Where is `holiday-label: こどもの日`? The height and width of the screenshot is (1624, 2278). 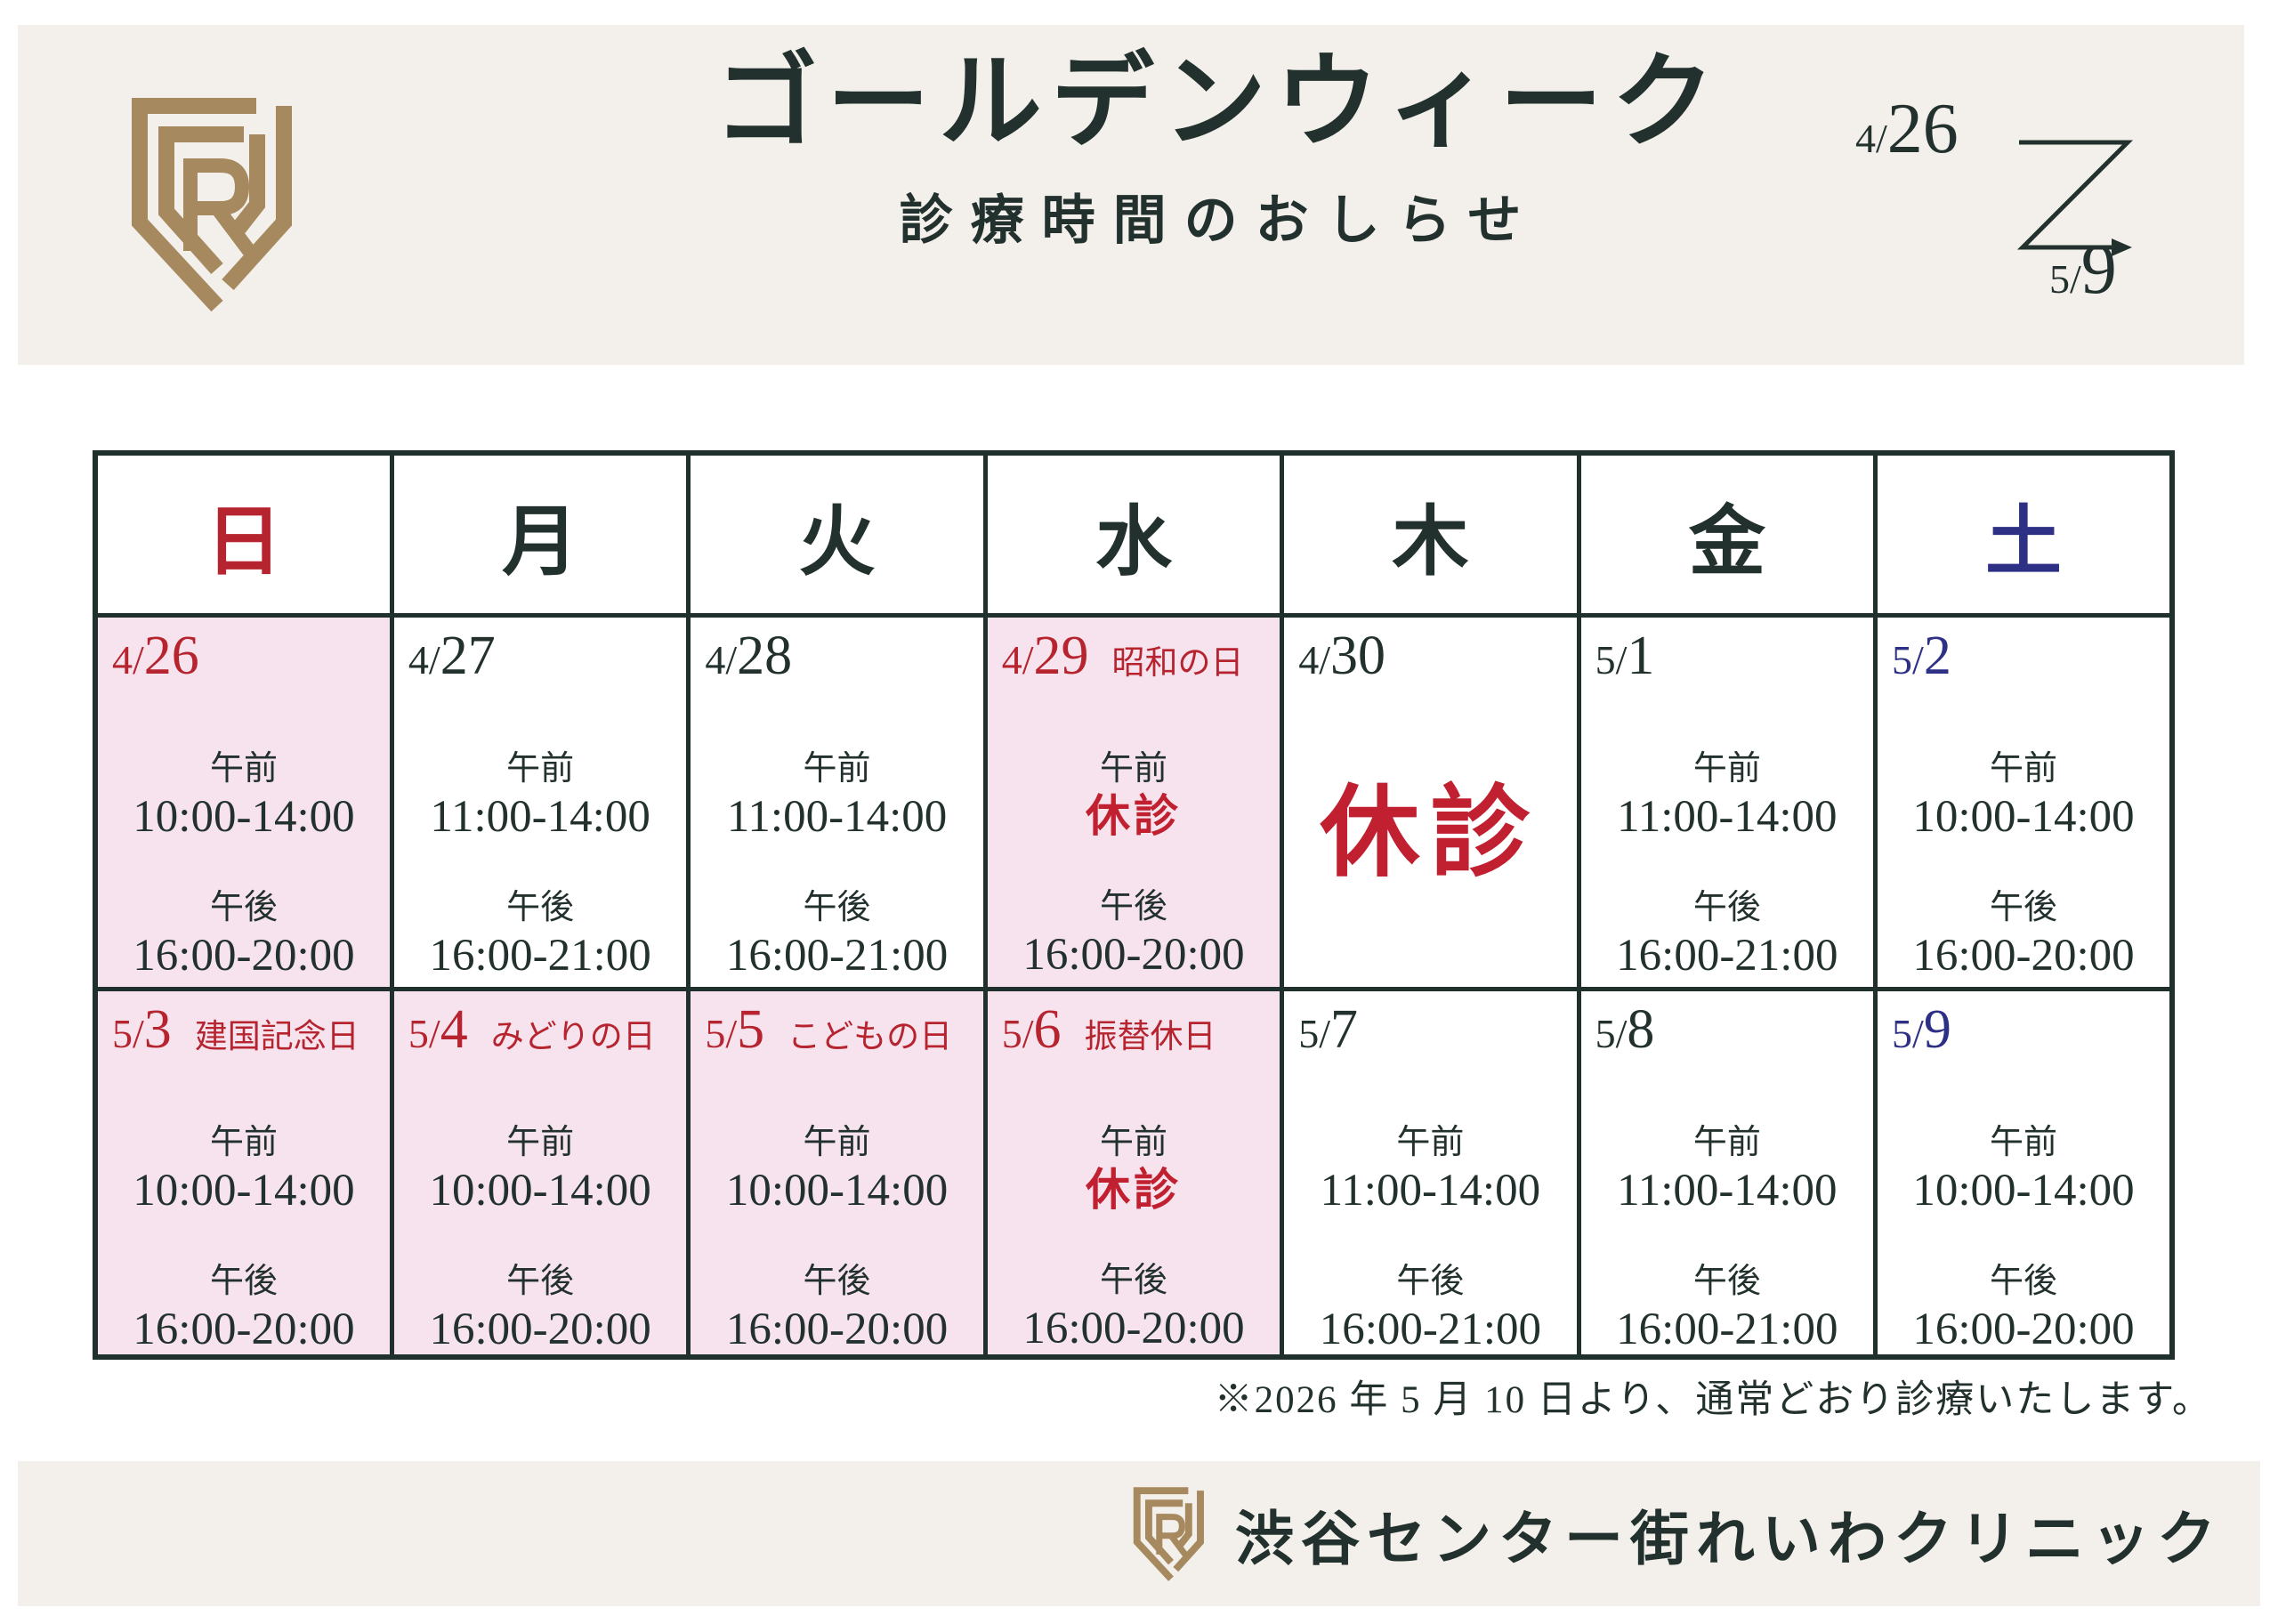
holiday-label: こどもの日 is located at coordinates (871, 1037).